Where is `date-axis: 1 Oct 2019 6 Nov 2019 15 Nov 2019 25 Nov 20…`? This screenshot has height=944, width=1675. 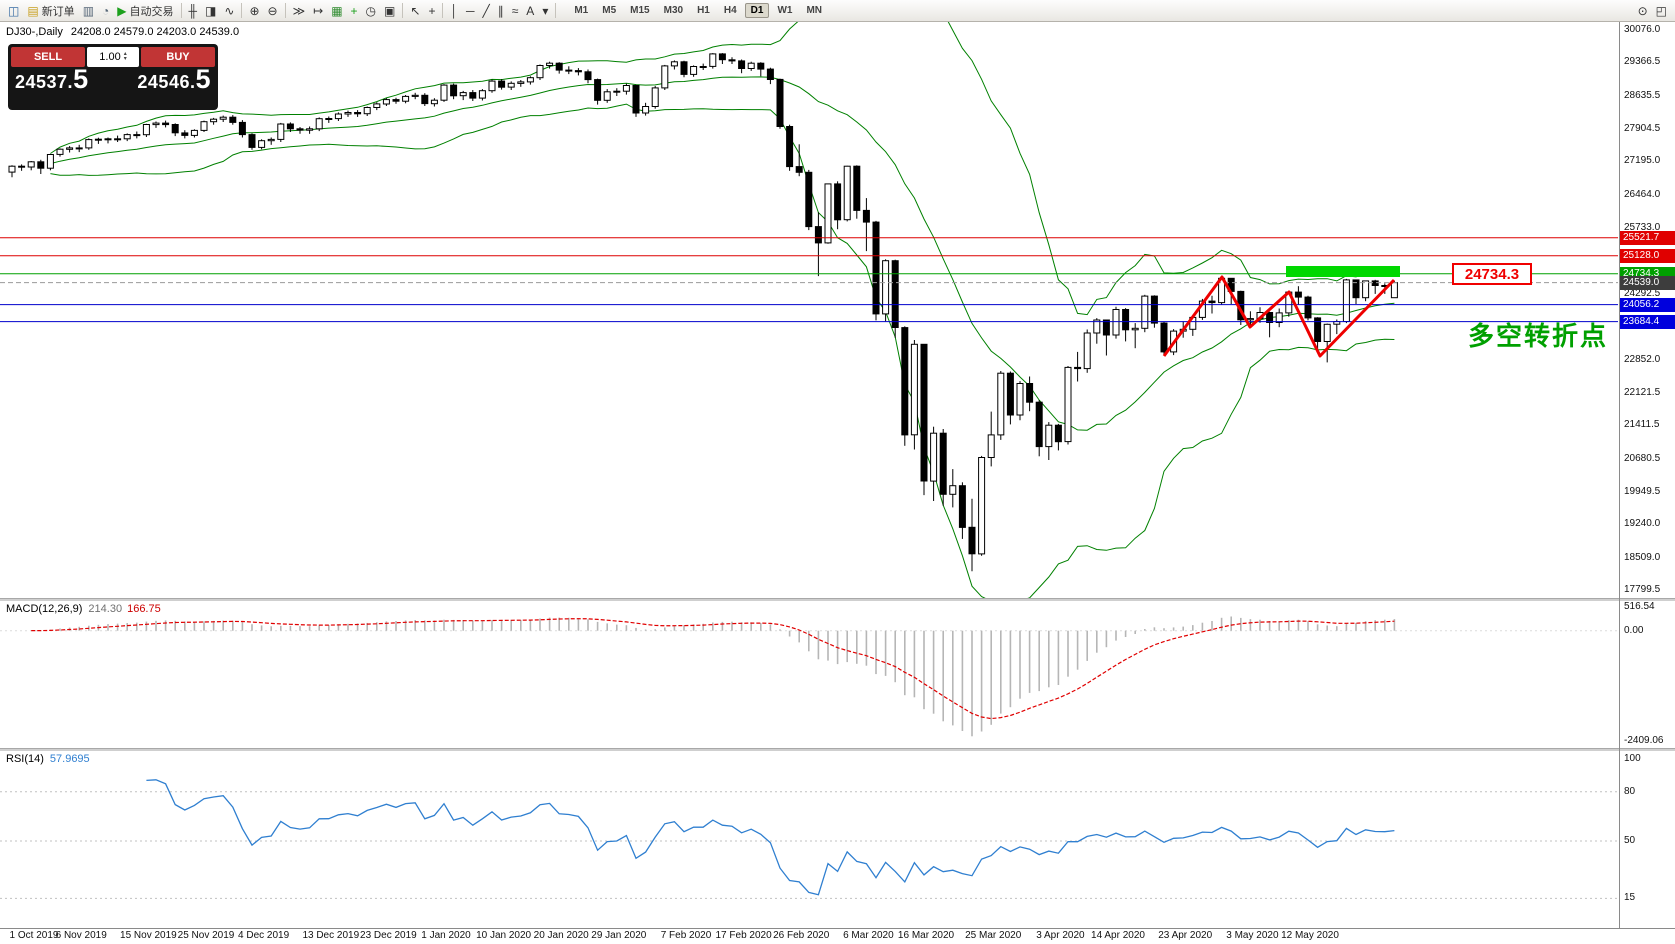 date-axis: 1 Oct 2019 6 Nov 2019 15 Nov 2019 25 Nov 20… is located at coordinates (837, 936).